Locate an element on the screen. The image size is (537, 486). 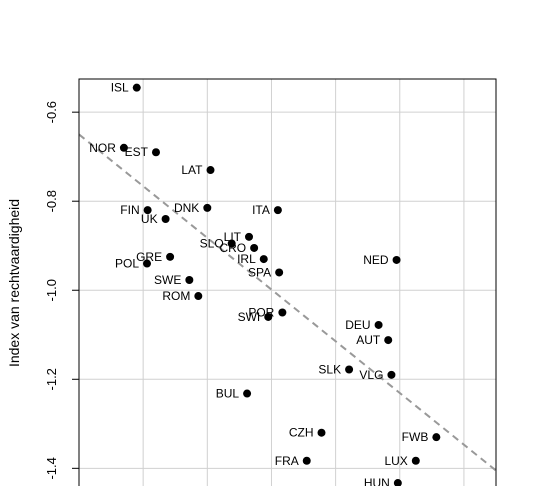
data-point-uk is located at coordinates (165, 219).